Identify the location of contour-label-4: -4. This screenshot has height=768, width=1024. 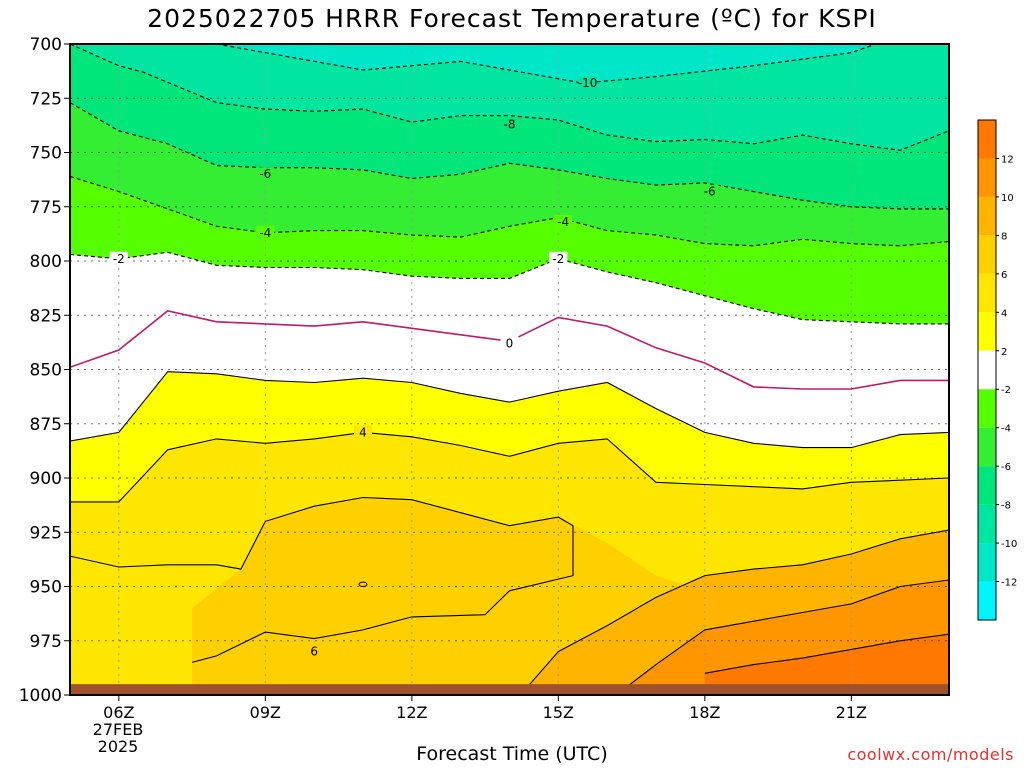
(265, 233).